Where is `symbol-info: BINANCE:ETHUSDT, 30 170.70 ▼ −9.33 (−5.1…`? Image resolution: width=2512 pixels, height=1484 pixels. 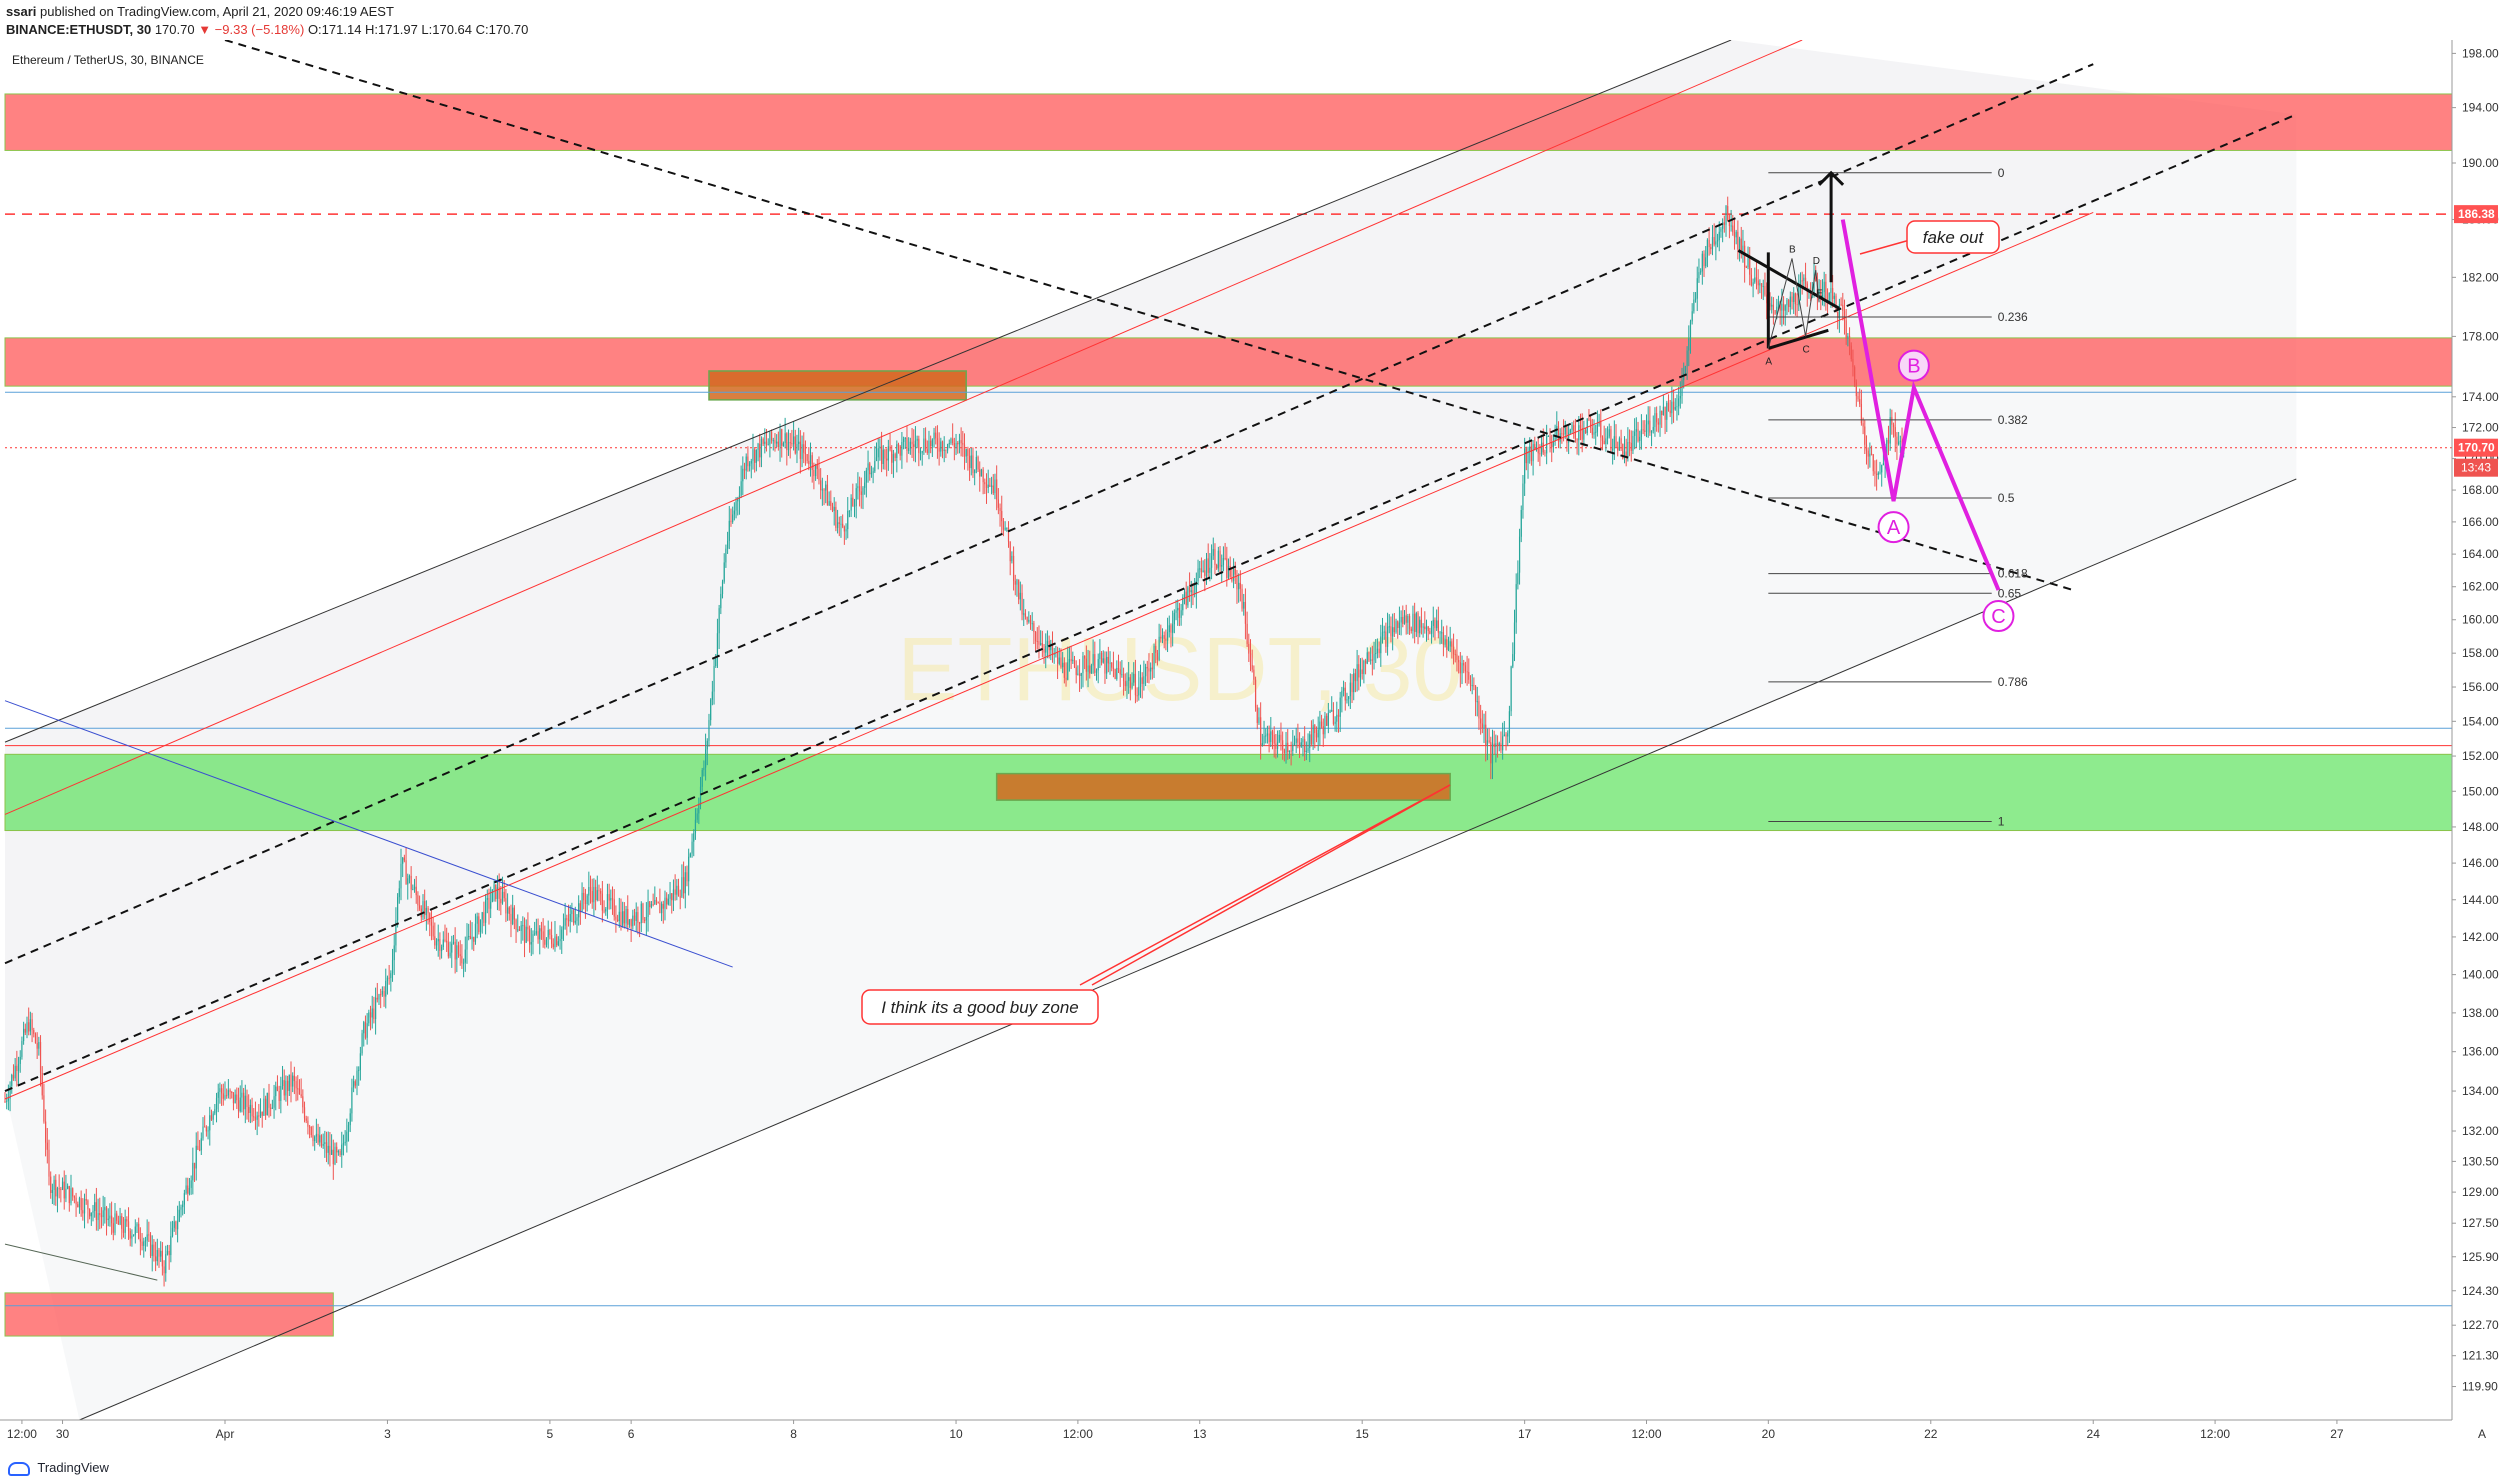
symbol-info: BINANCE:ETHUSDT, 30 170.70 ▼ −9.33 (−5.1… is located at coordinates (267, 29).